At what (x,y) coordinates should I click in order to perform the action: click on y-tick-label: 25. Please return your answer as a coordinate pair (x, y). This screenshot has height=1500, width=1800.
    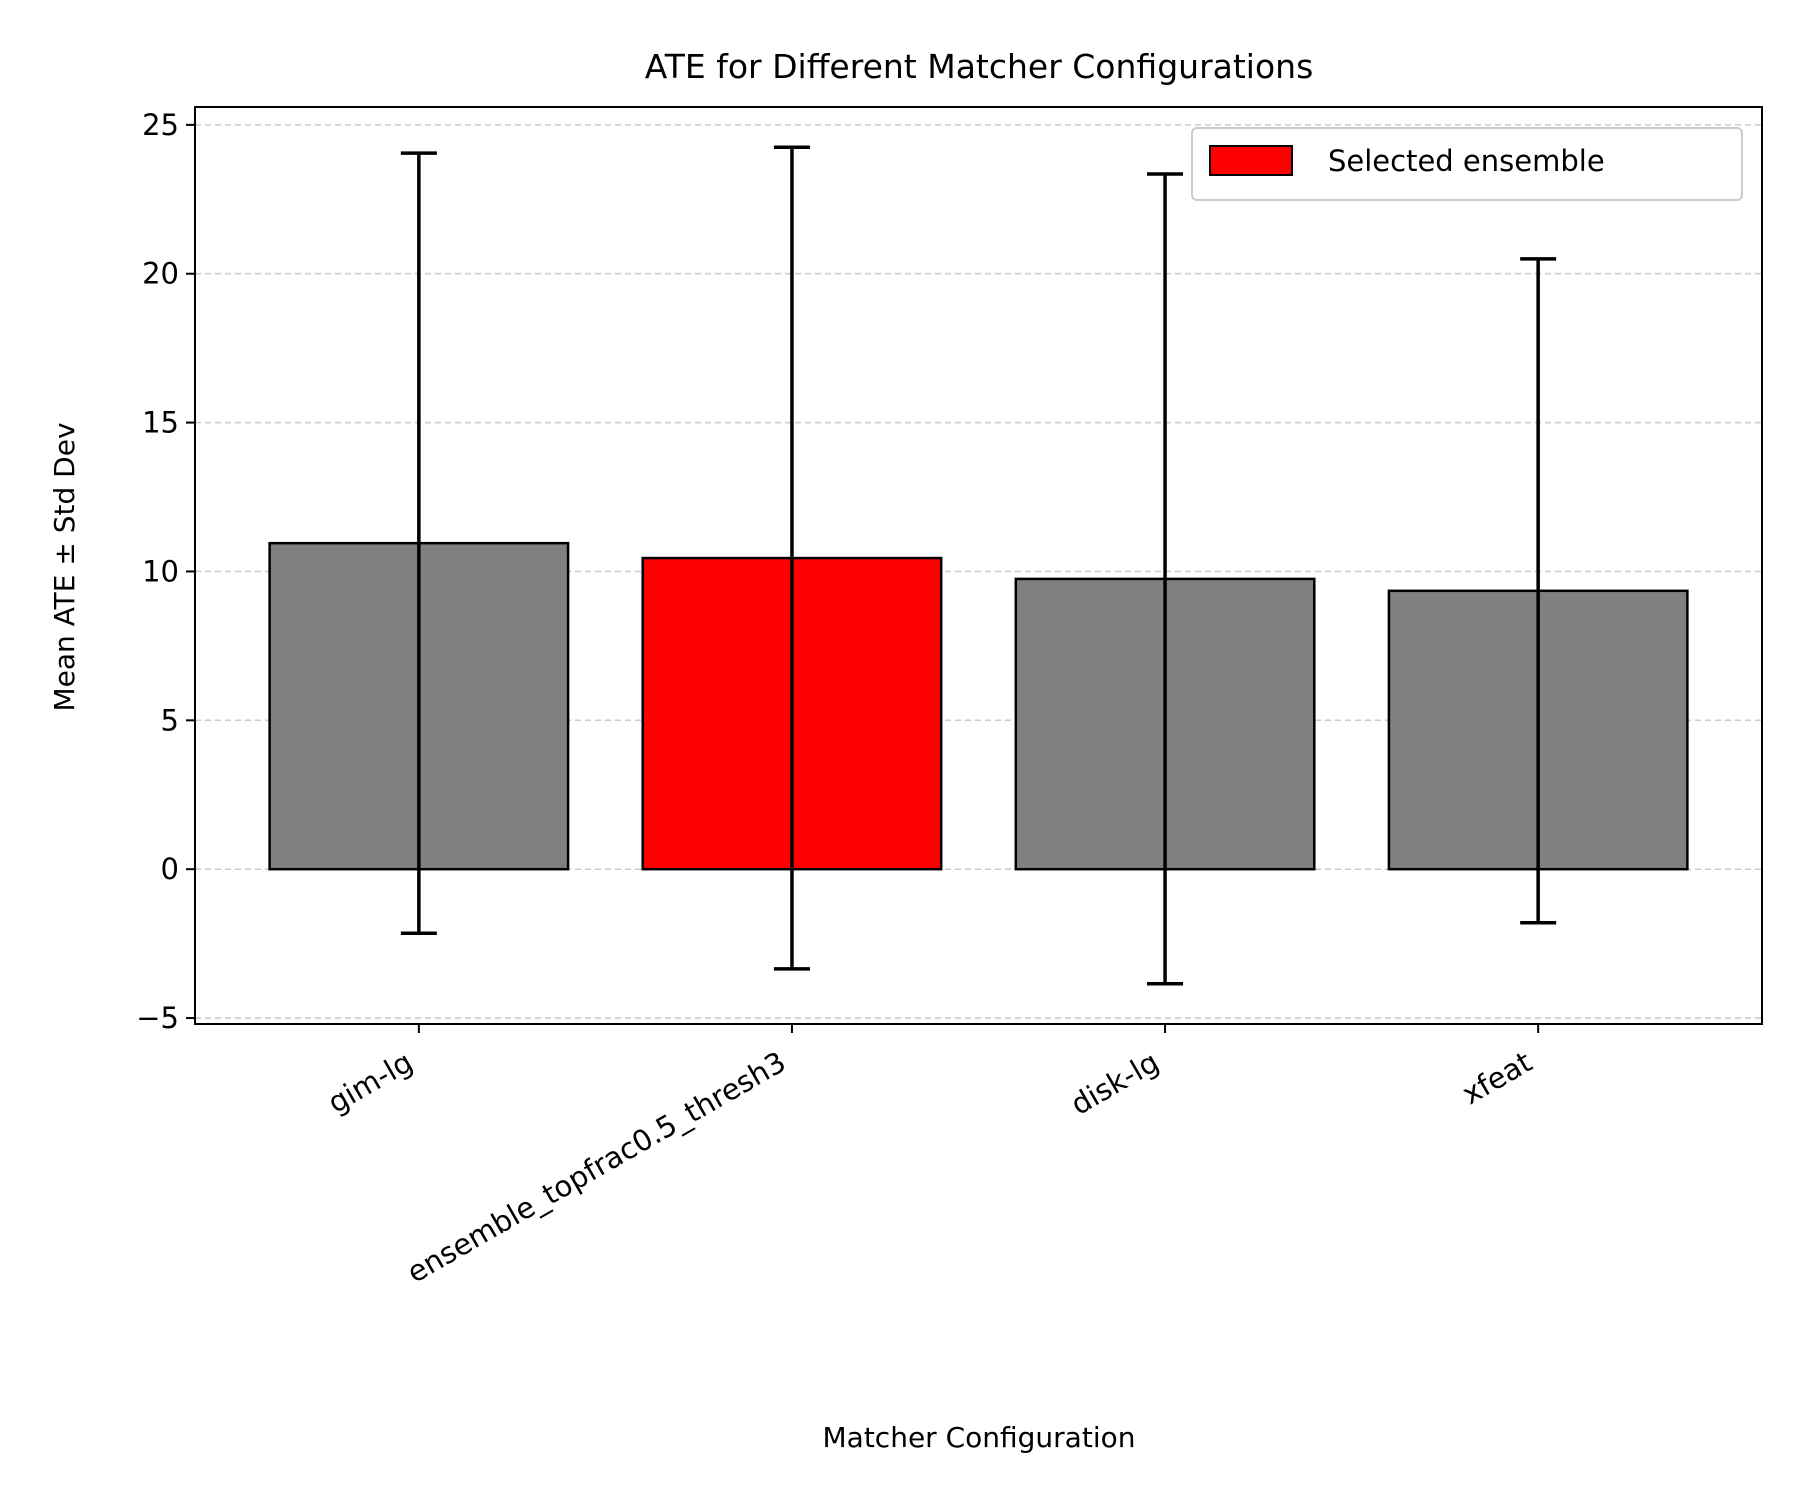
    Looking at the image, I should click on (160, 125).